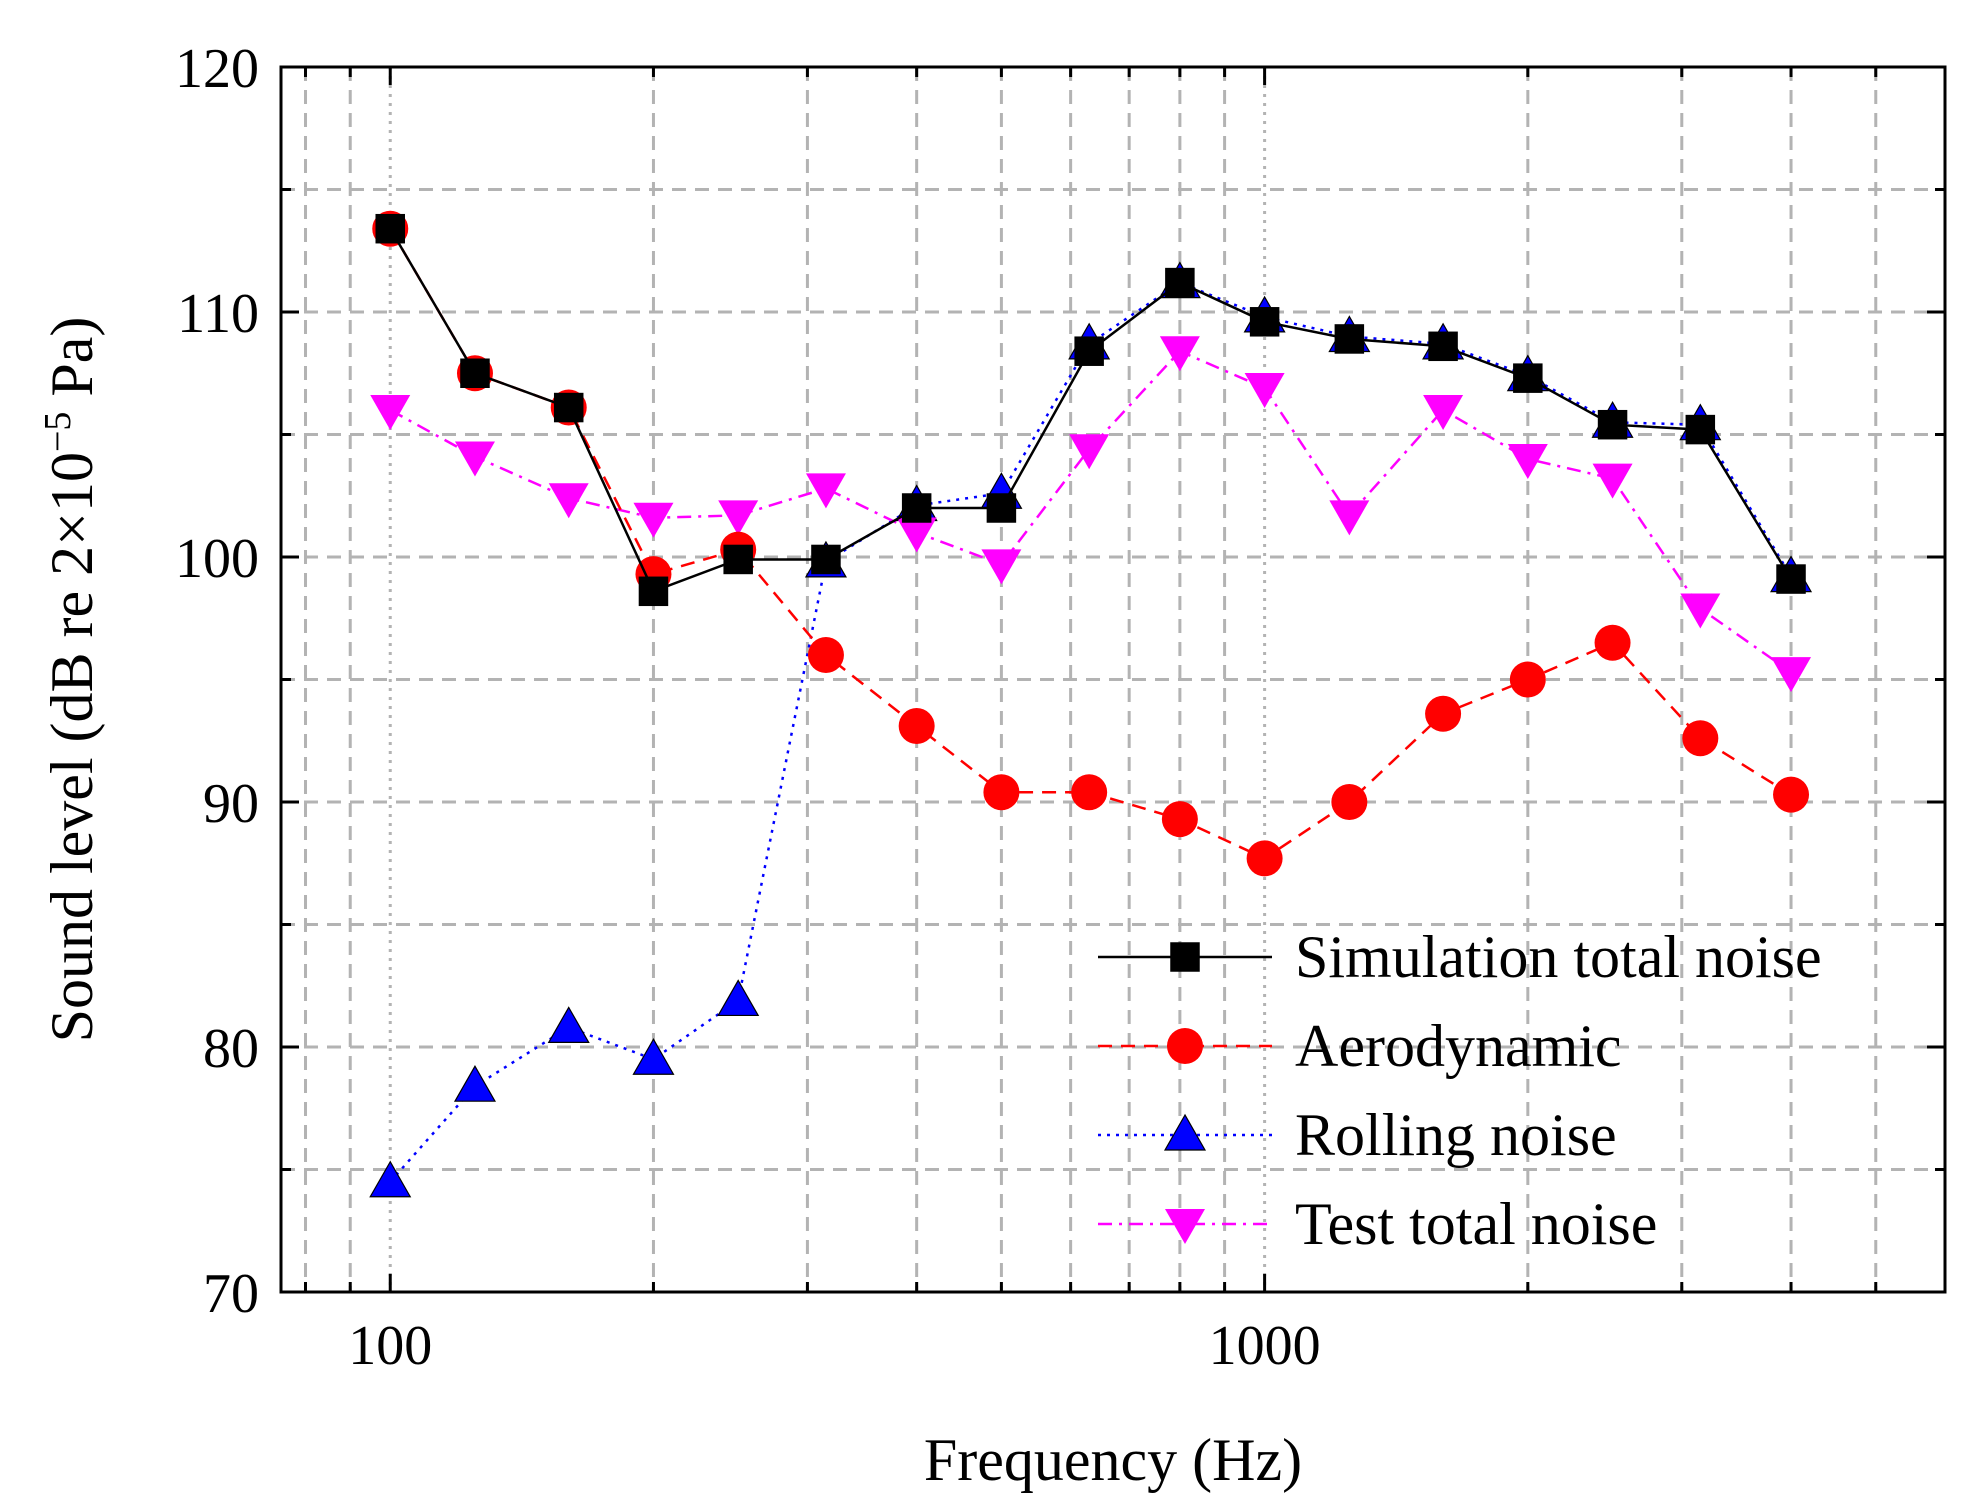  Describe the element at coordinates (72, 747) in the screenshot. I see `y-axis-title-main: Sound level (dB re 2×10` at that location.